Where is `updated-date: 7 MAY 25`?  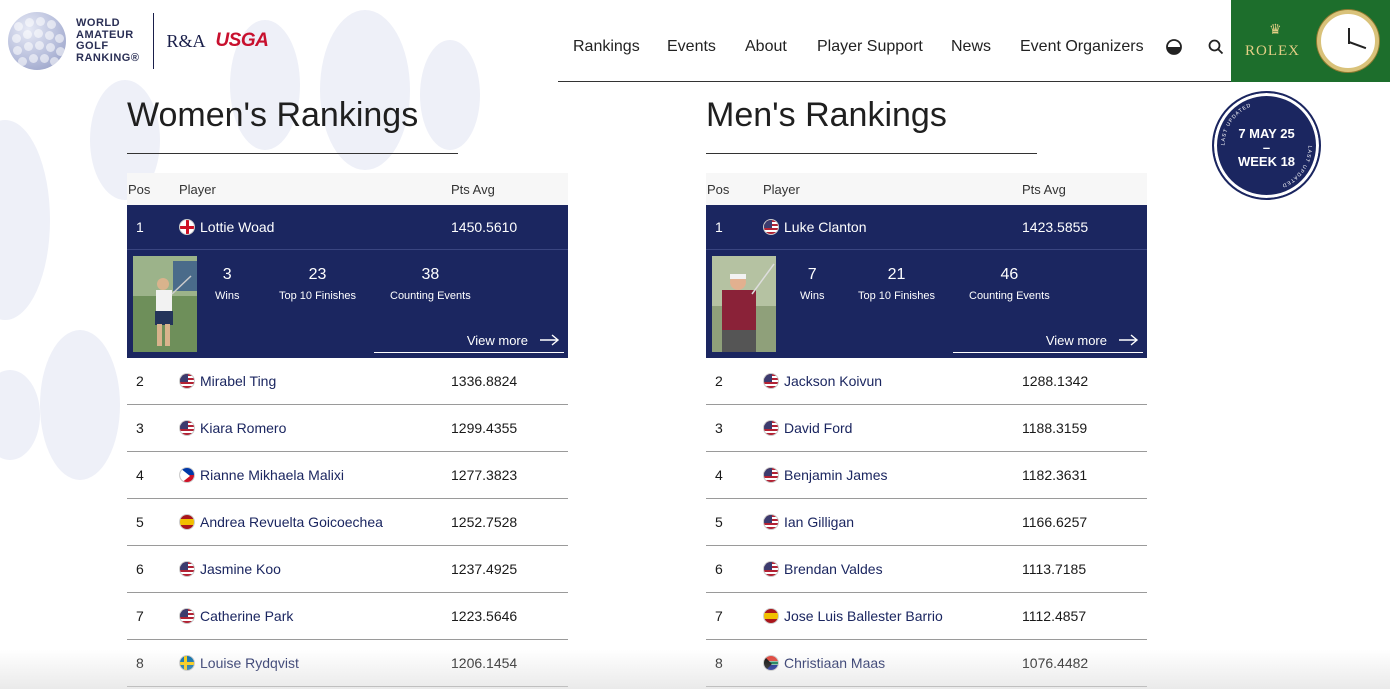
updated-date: 7 MAY 25 is located at coordinates (1266, 133).